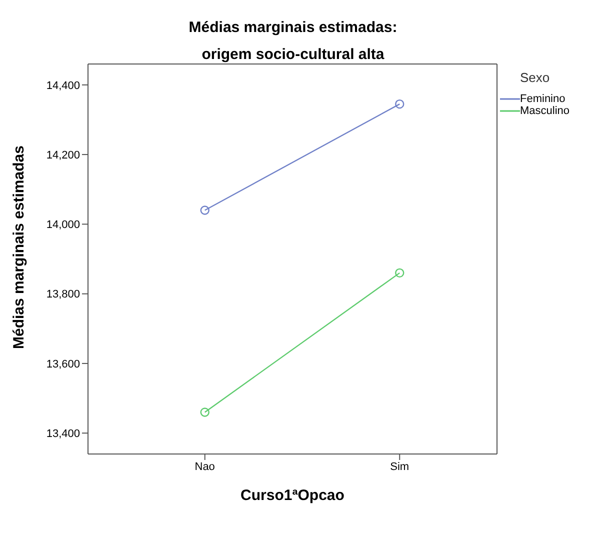  I want to click on chart-title: Médias marginais estimadas:, so click(293, 28).